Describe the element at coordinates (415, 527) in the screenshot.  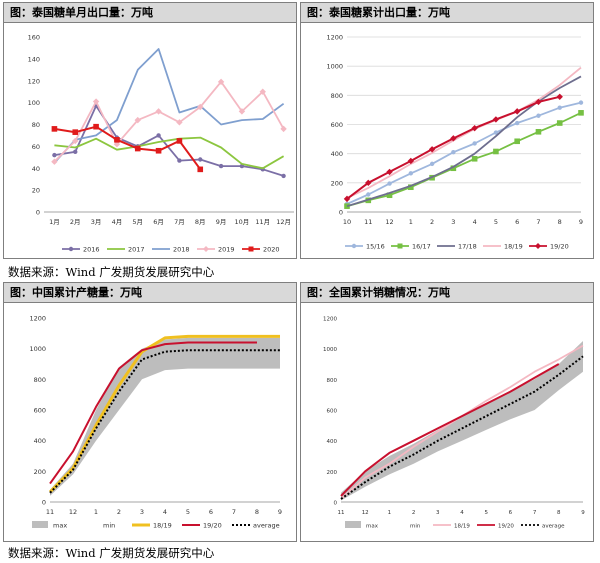
I see `legend-label: min` at that location.